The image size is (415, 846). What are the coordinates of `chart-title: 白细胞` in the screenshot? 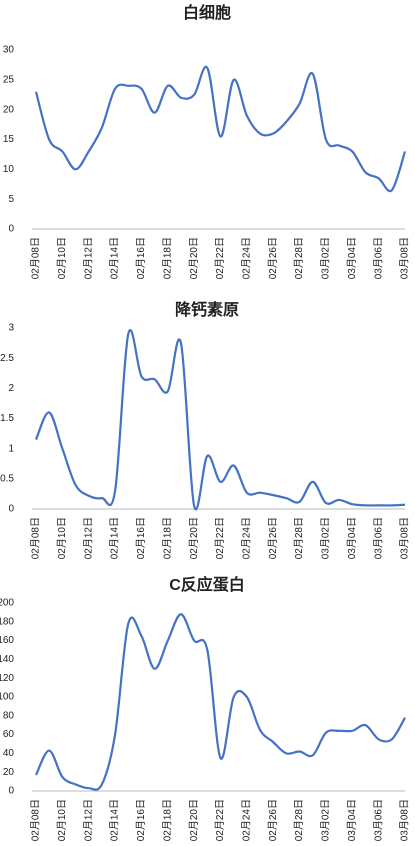 It's located at (207, 12).